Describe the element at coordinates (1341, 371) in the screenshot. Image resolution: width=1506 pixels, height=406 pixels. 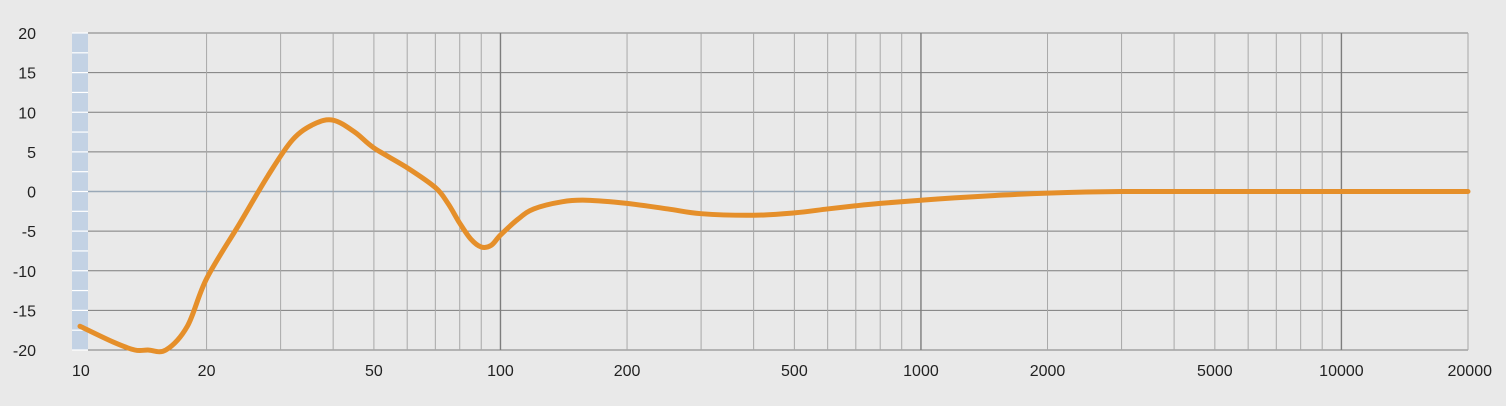
I see `x-tick-label: 10000` at that location.